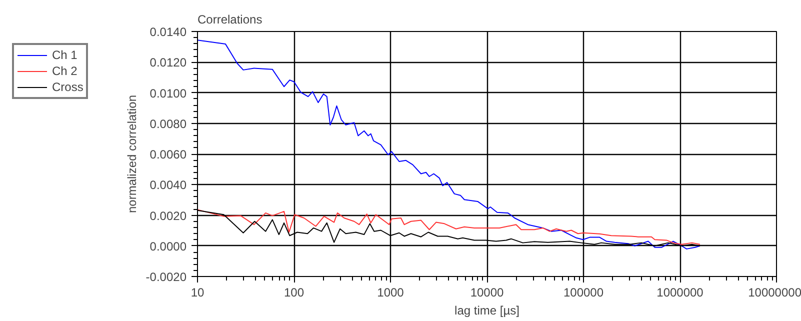  What do you see at coordinates (487, 293) in the screenshot?
I see `x-tick-label: 10000` at bounding box center [487, 293].